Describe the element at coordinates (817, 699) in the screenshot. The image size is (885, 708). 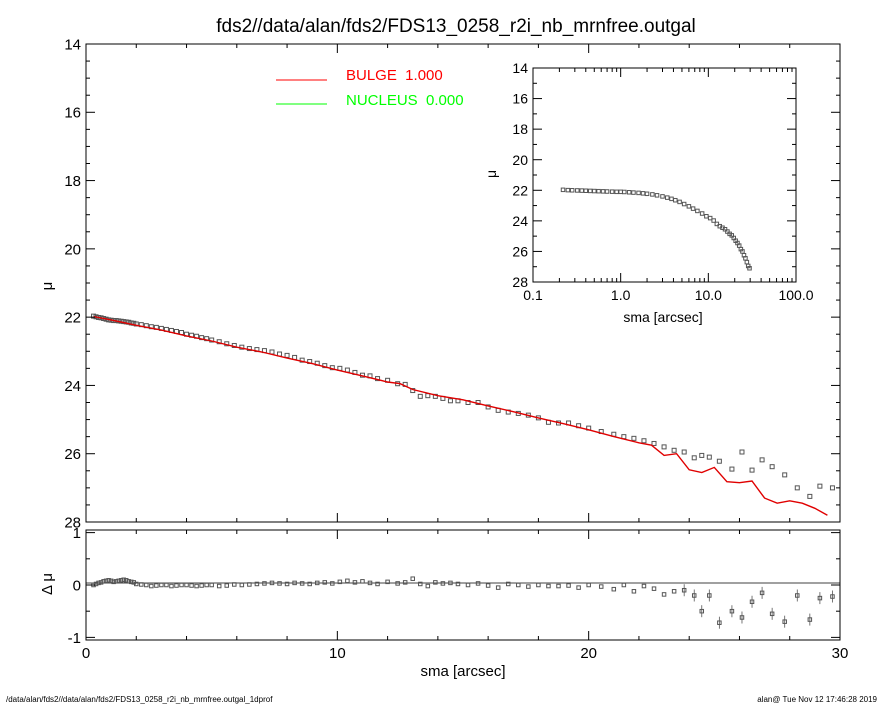
I see `footer-right: alan@ Tue Nov 12 17:46:28 2019` at that location.